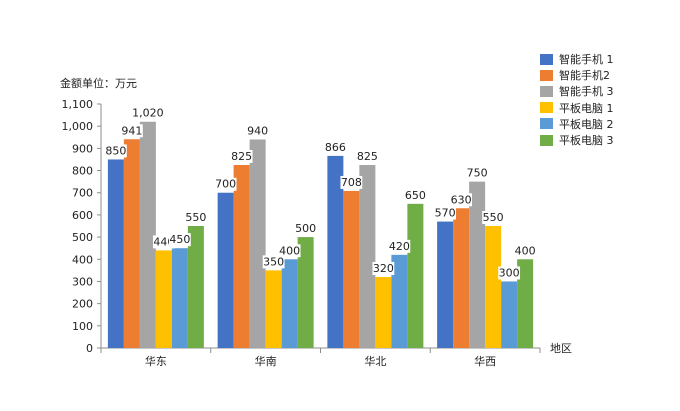 This screenshot has width=680, height=411. Describe the element at coordinates (586, 141) in the screenshot. I see `legend-label: 平板电脑 3` at that location.